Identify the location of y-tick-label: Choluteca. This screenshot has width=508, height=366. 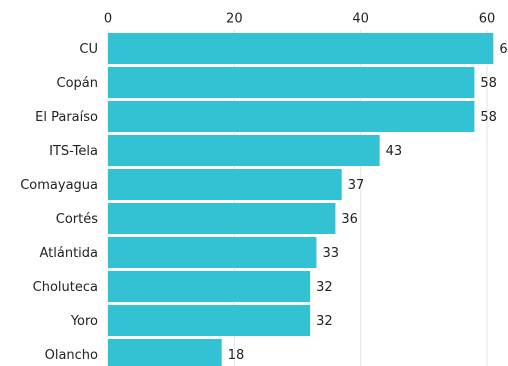
(65, 287).